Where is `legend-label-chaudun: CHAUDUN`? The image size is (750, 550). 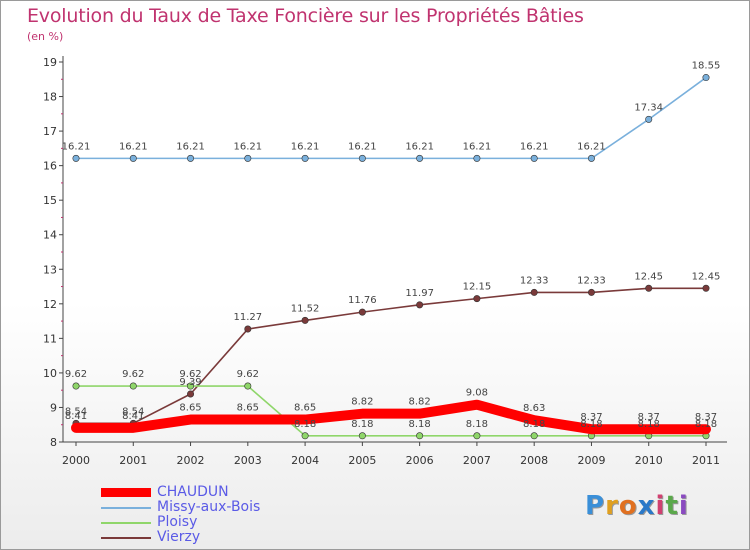 legend-label-chaudun: CHAUDUN is located at coordinates (193, 492).